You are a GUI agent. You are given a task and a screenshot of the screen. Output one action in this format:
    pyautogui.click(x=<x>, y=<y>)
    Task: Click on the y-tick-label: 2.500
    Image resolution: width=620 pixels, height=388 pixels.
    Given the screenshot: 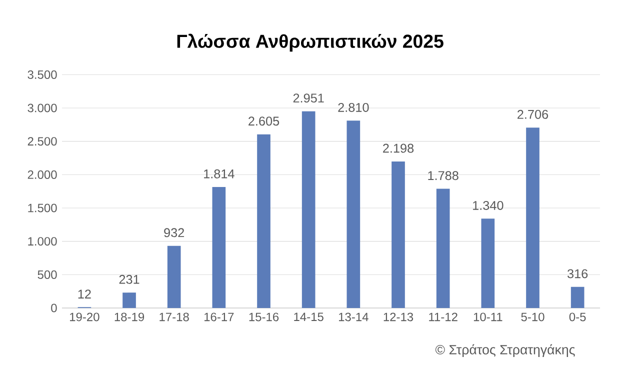 What is the action you would take?
    pyautogui.click(x=42, y=141)
    